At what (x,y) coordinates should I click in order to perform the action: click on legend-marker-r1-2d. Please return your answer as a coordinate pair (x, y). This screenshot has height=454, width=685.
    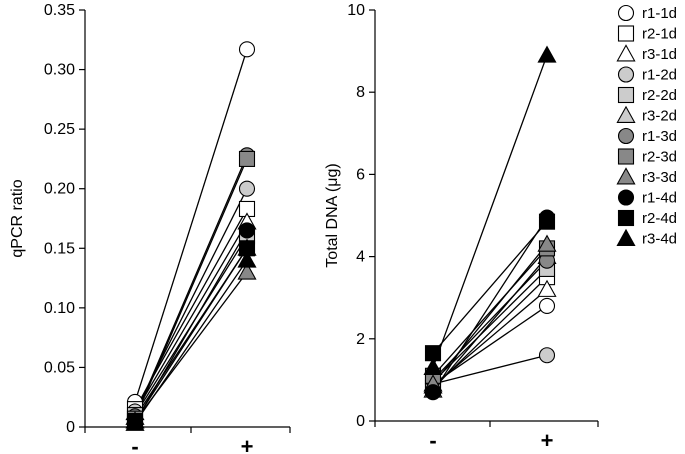
    Looking at the image, I should click on (626, 74).